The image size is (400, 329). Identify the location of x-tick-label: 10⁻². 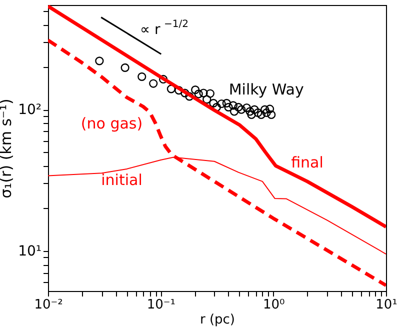
(48, 305).